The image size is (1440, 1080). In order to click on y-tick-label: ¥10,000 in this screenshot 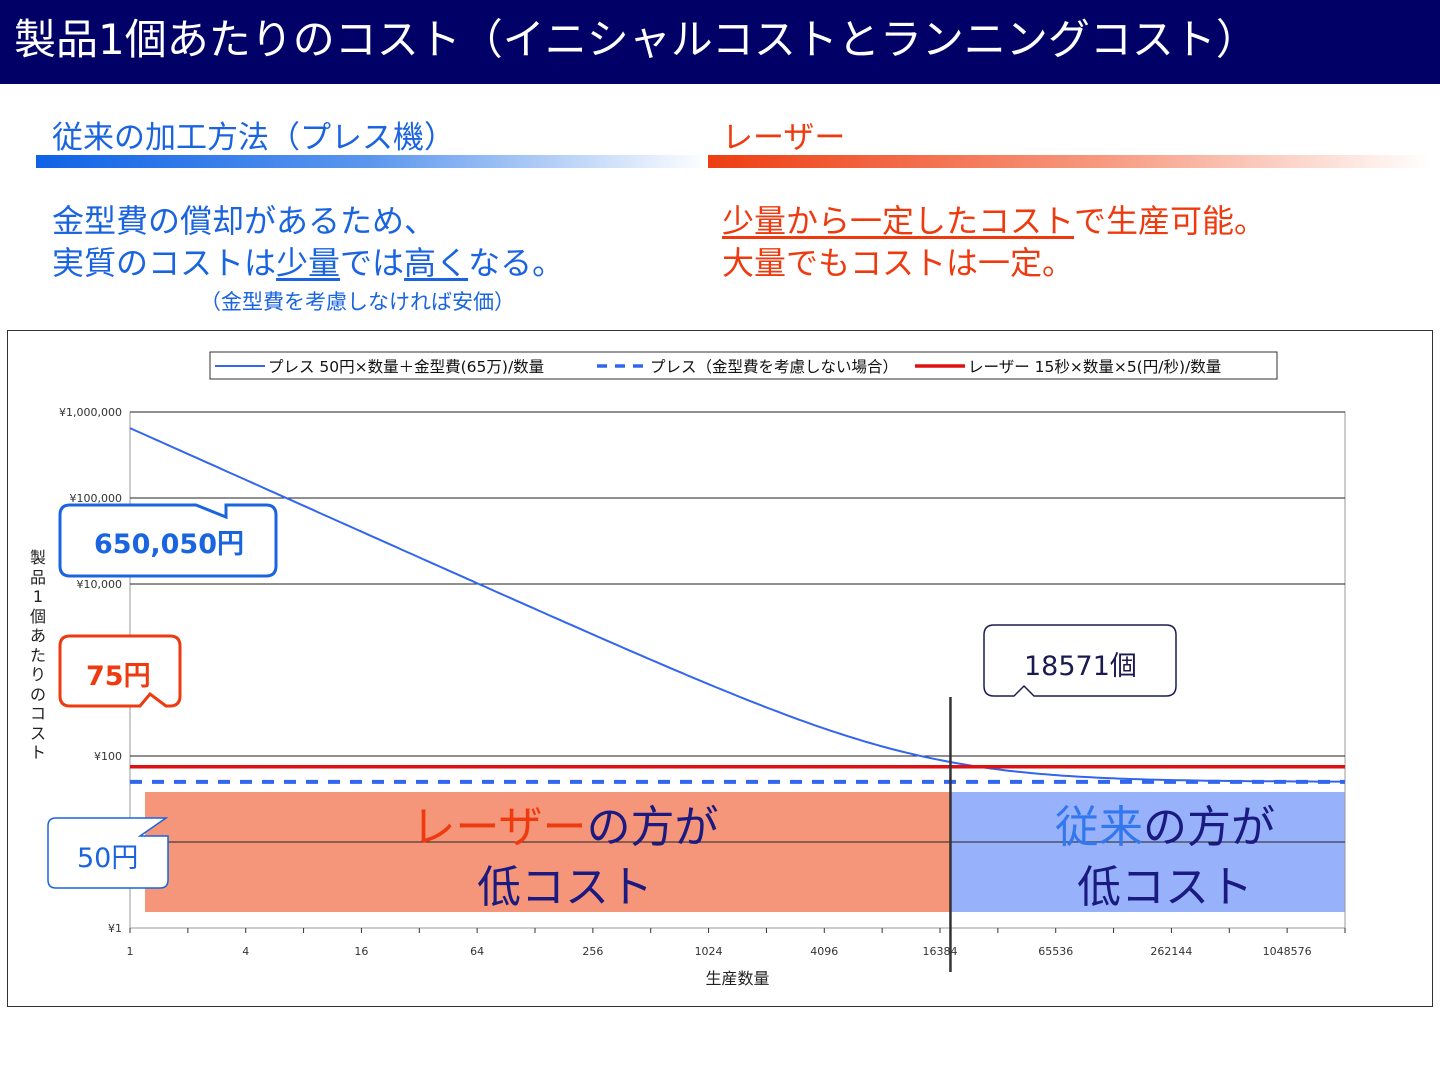, I will do `click(100, 584)`.